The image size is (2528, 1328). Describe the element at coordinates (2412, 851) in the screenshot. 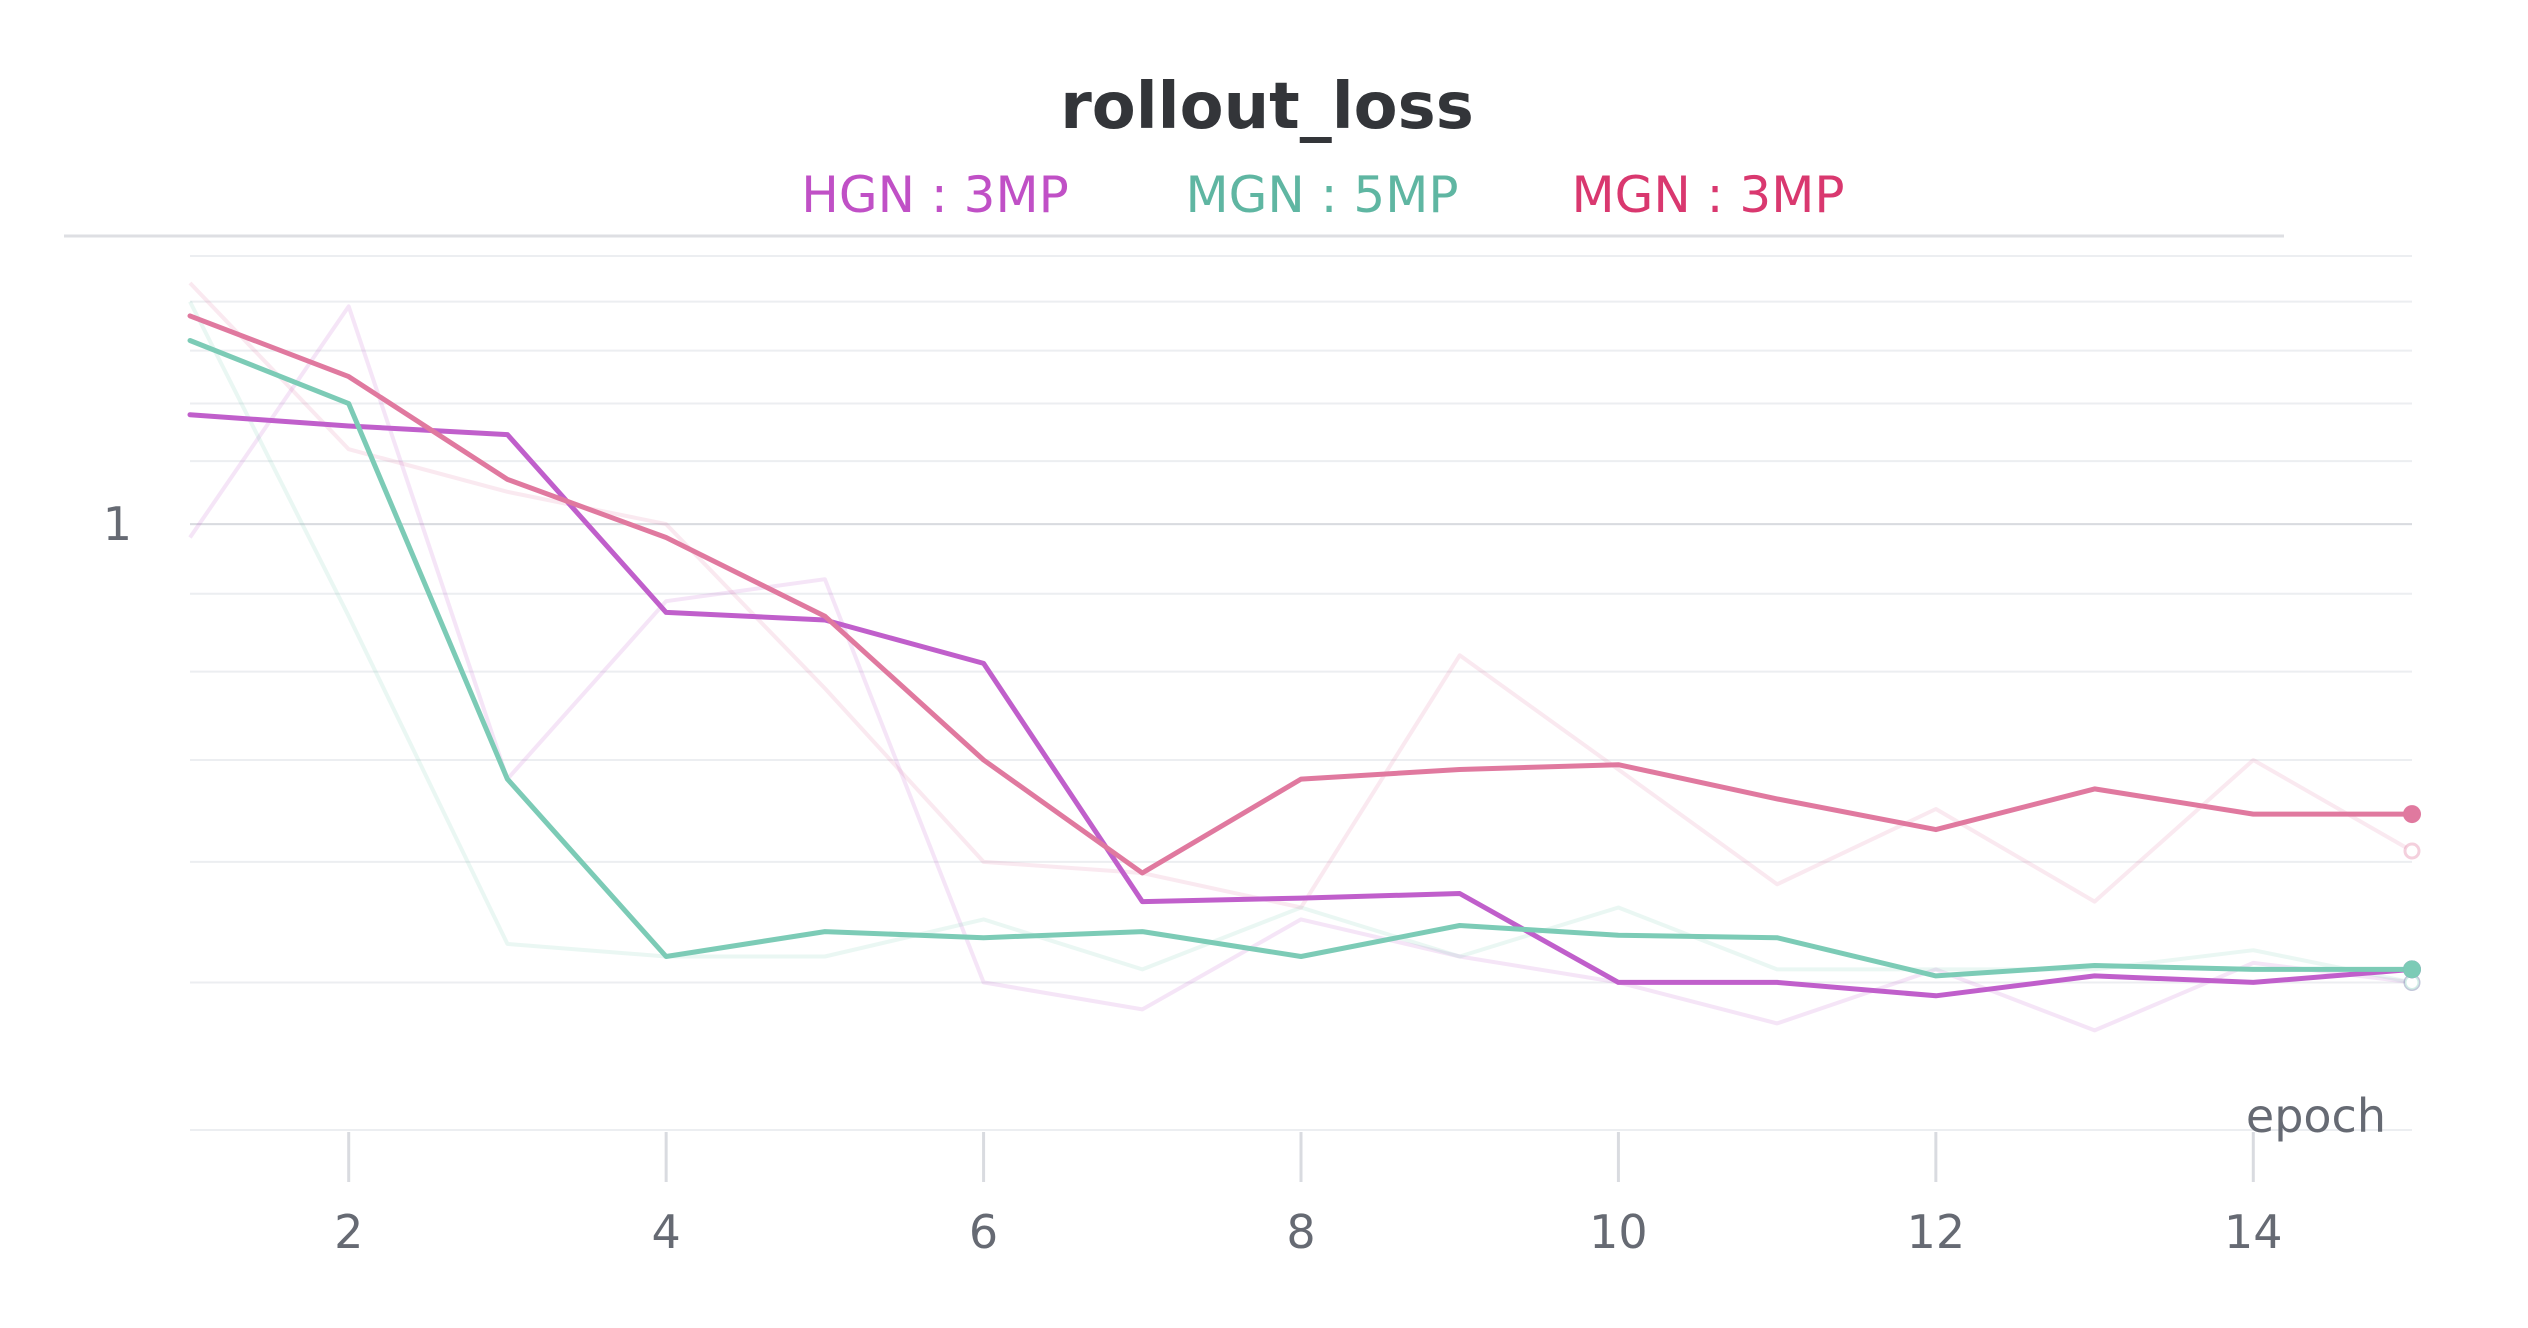

I see `raw-end-point-mgn-3mp` at that location.